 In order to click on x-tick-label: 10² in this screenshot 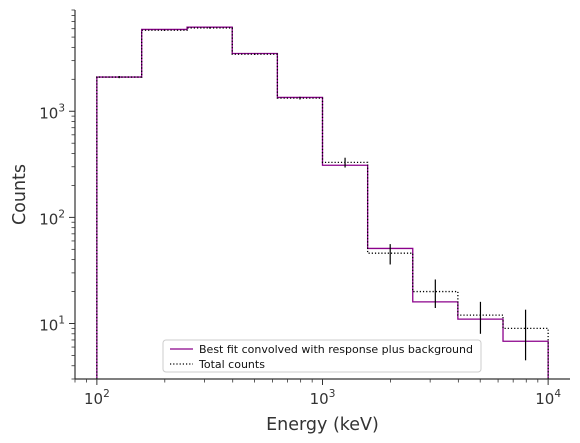, I will do `click(97, 398)`.